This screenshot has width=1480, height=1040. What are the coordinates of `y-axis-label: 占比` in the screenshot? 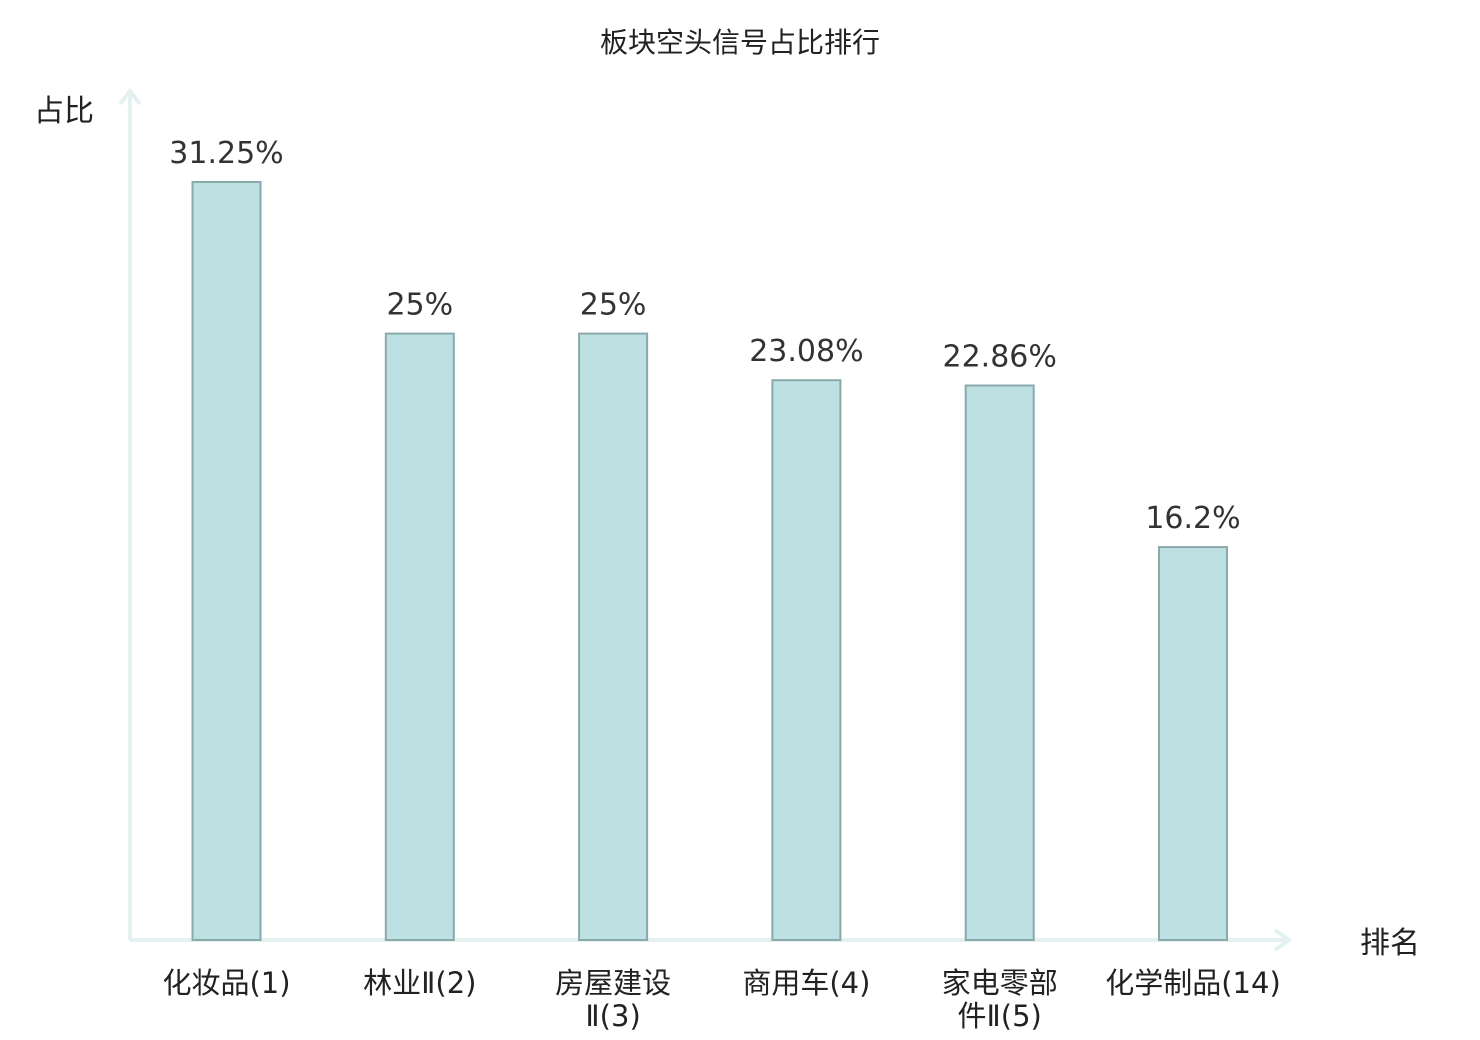 It's located at (64, 111).